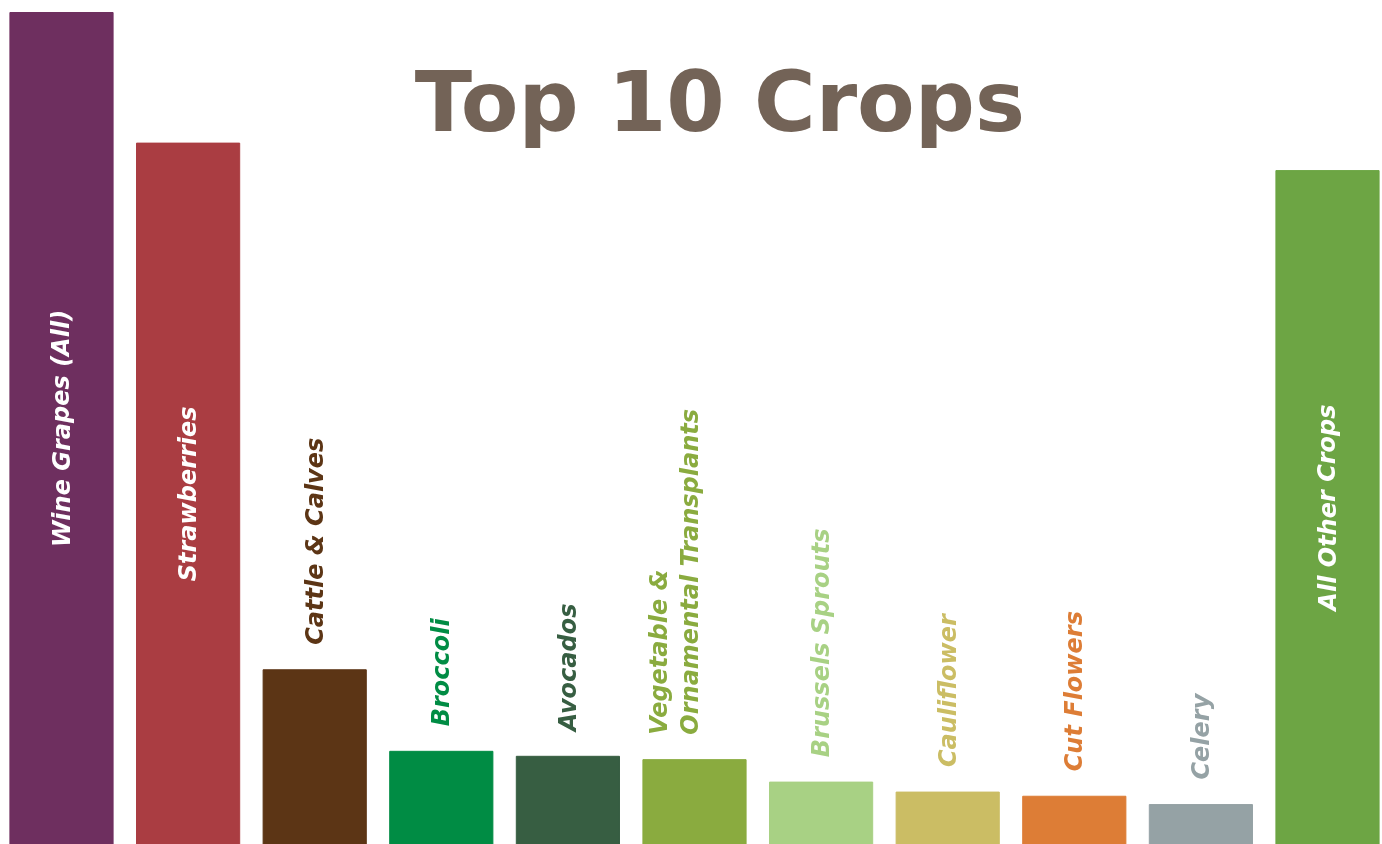 This screenshot has height=844, width=1382. I want to click on x-tick-label: Wine Grapes (All), so click(61, 428).